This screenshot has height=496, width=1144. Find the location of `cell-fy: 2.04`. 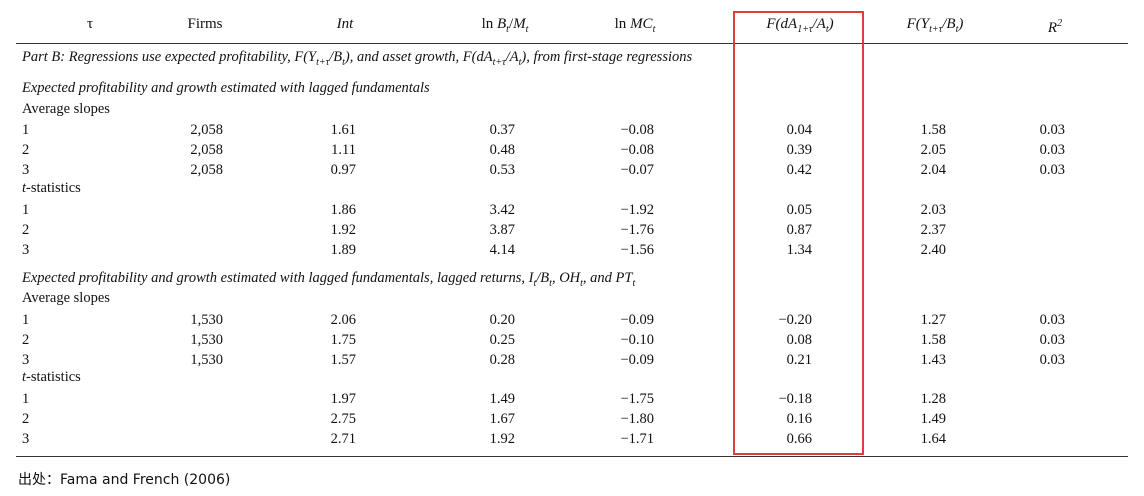

cell-fy: 2.04 is located at coordinates (933, 170).